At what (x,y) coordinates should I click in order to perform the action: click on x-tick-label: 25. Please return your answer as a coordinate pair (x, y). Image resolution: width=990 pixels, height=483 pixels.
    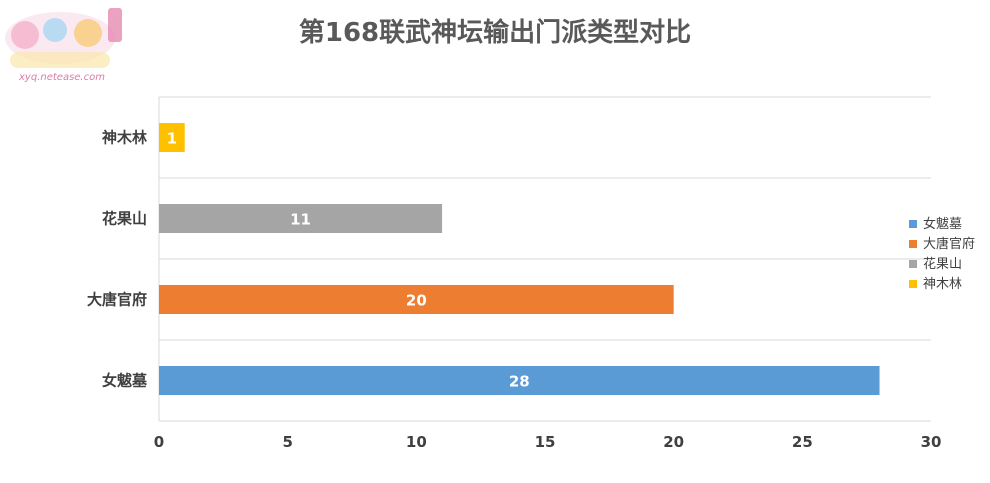
    Looking at the image, I should click on (802, 442).